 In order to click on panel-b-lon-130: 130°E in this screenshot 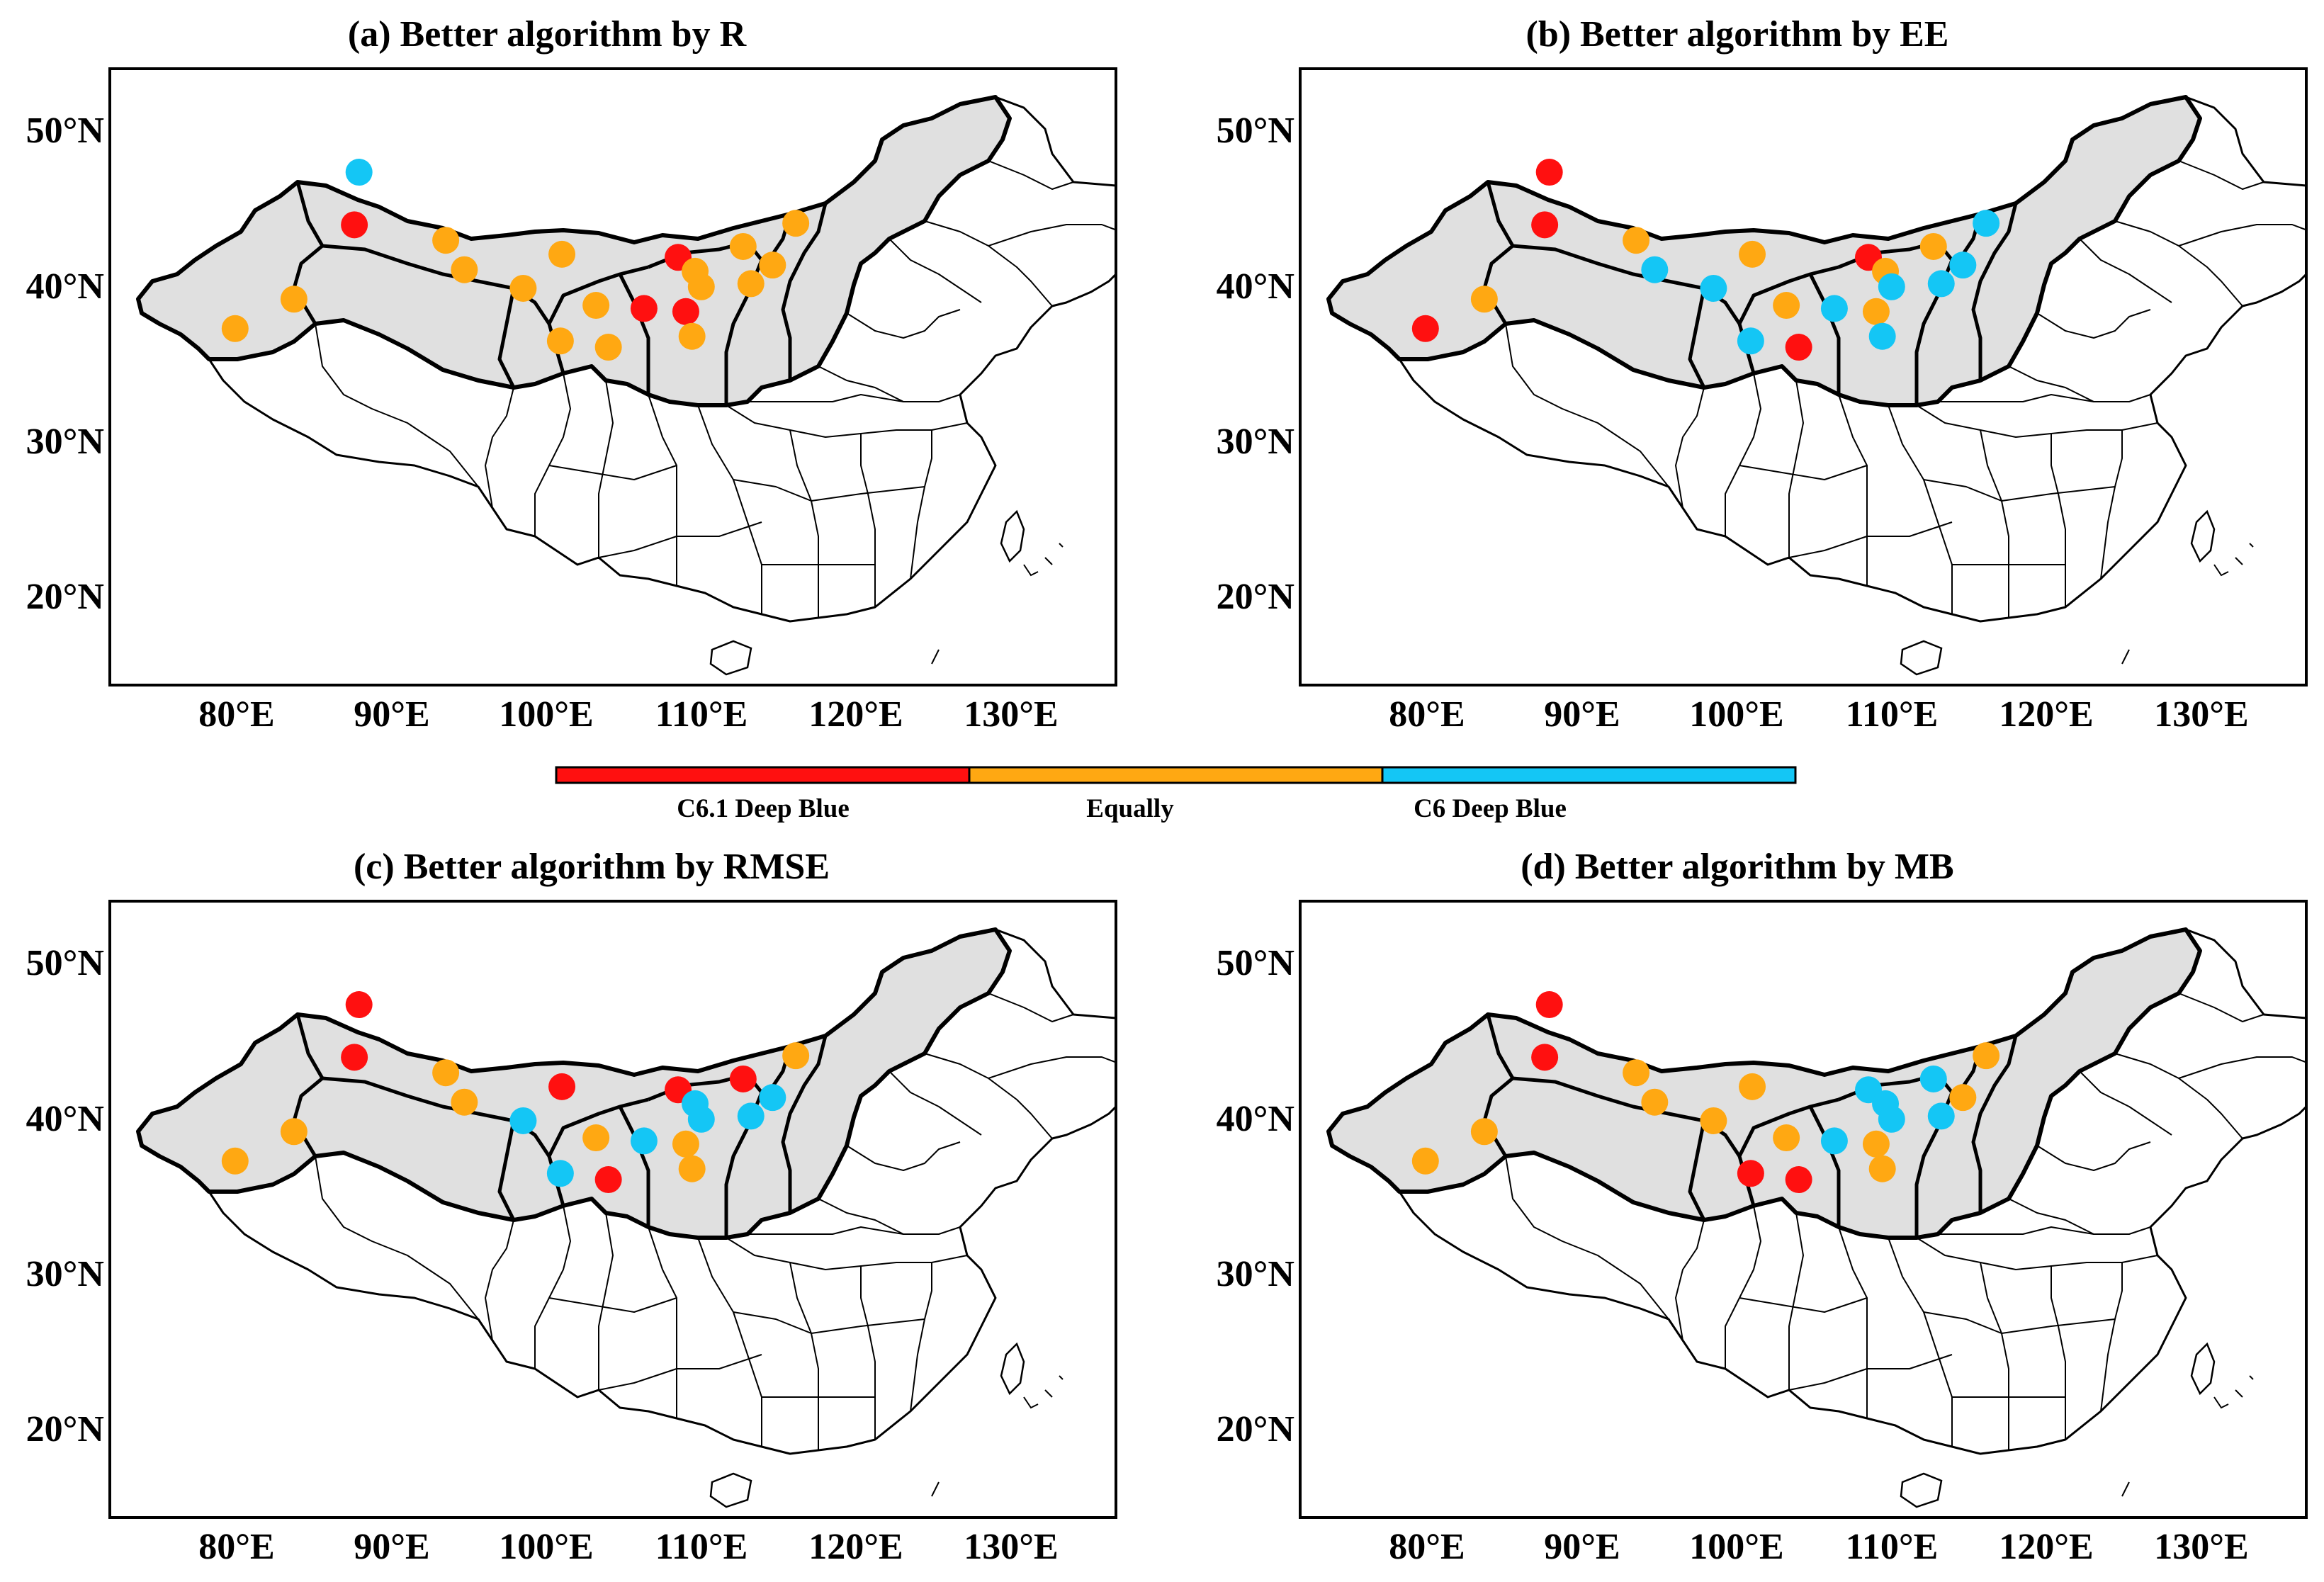, I will do `click(2201, 715)`.